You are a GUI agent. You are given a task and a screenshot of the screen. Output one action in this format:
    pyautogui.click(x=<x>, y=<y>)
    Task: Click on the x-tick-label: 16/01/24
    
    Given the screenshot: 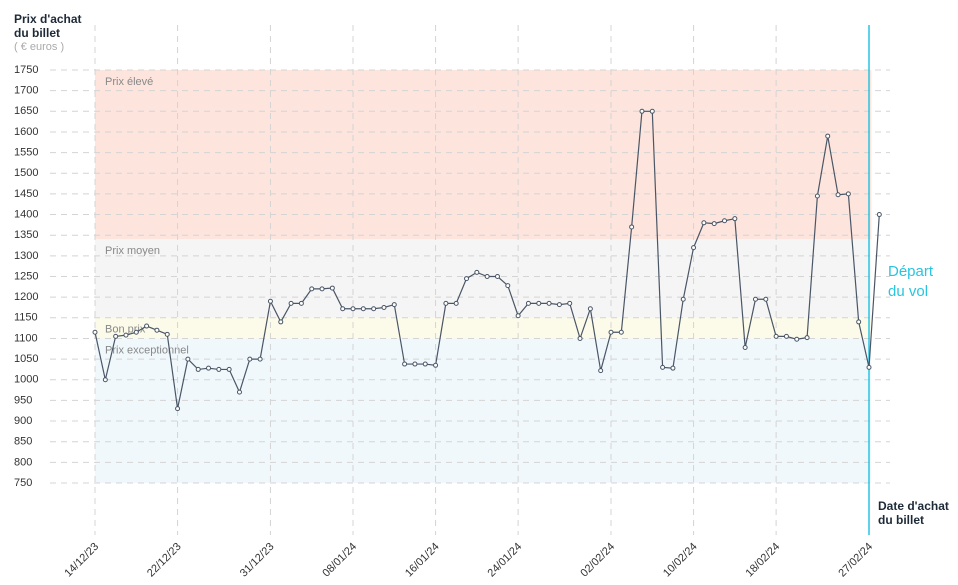 What is the action you would take?
    pyautogui.click(x=422, y=560)
    